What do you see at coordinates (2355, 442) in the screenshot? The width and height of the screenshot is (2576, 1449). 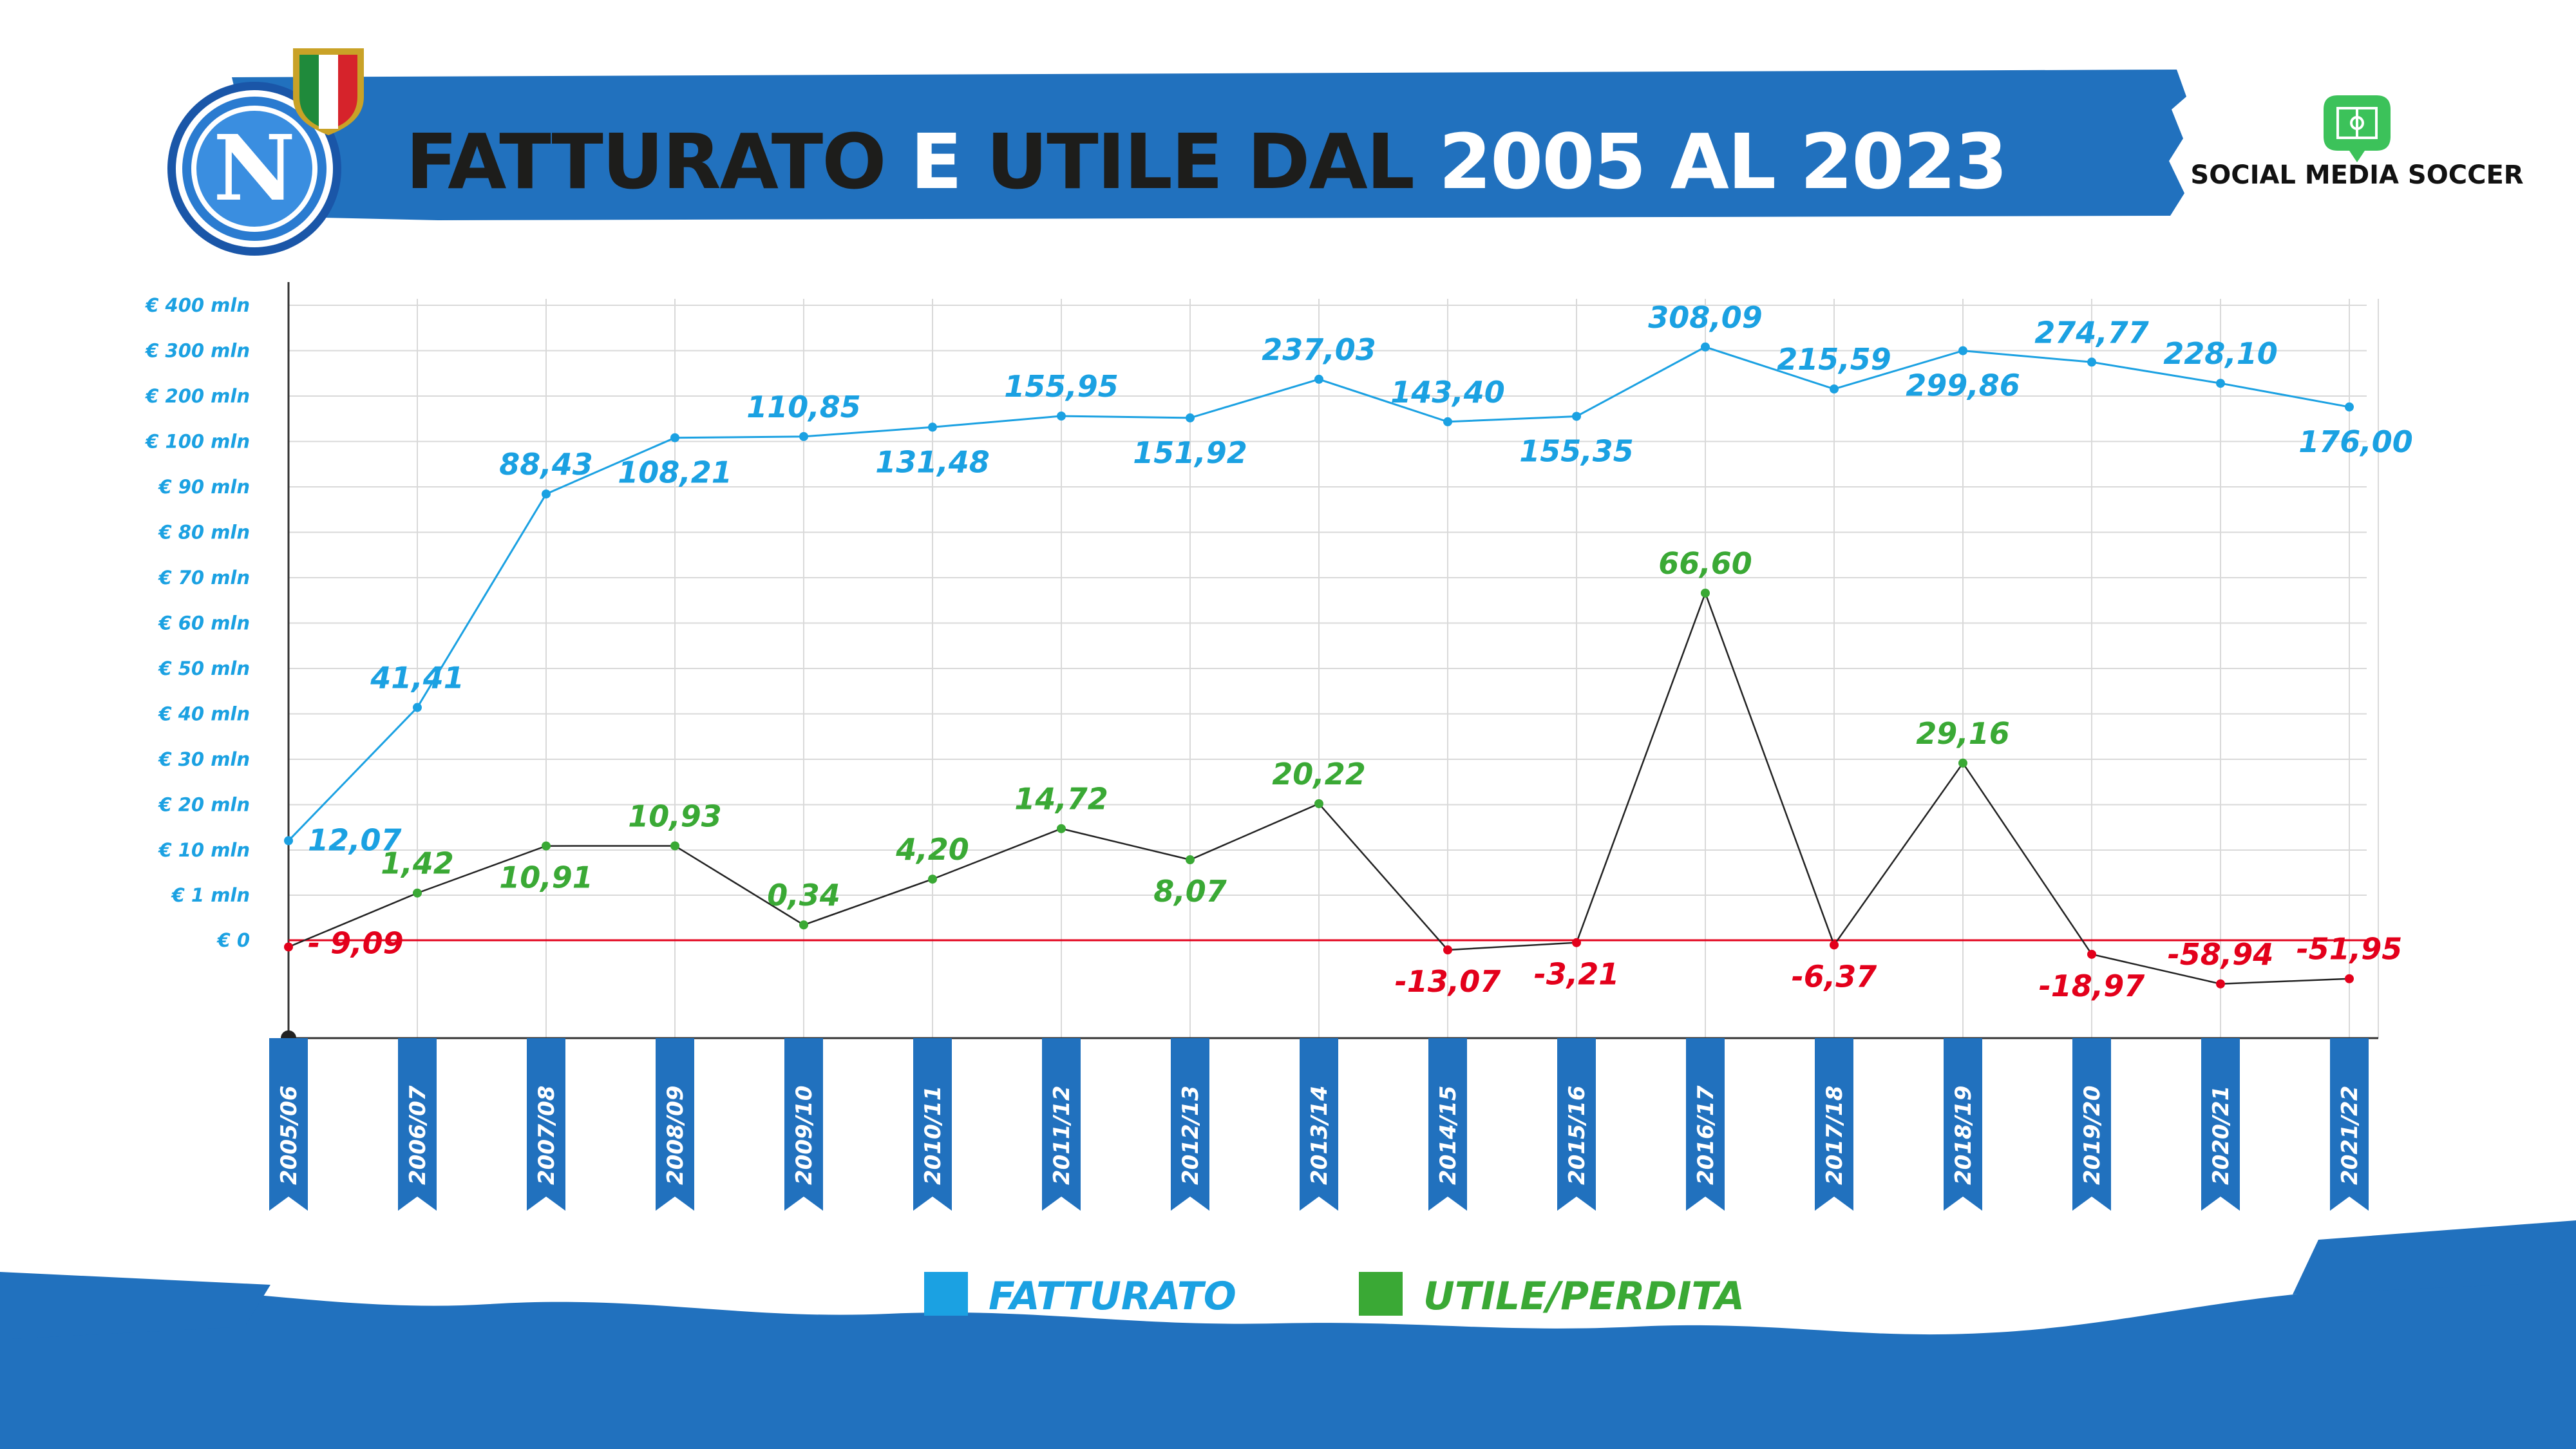 I see `fatturato-data-label: 176,00` at bounding box center [2355, 442].